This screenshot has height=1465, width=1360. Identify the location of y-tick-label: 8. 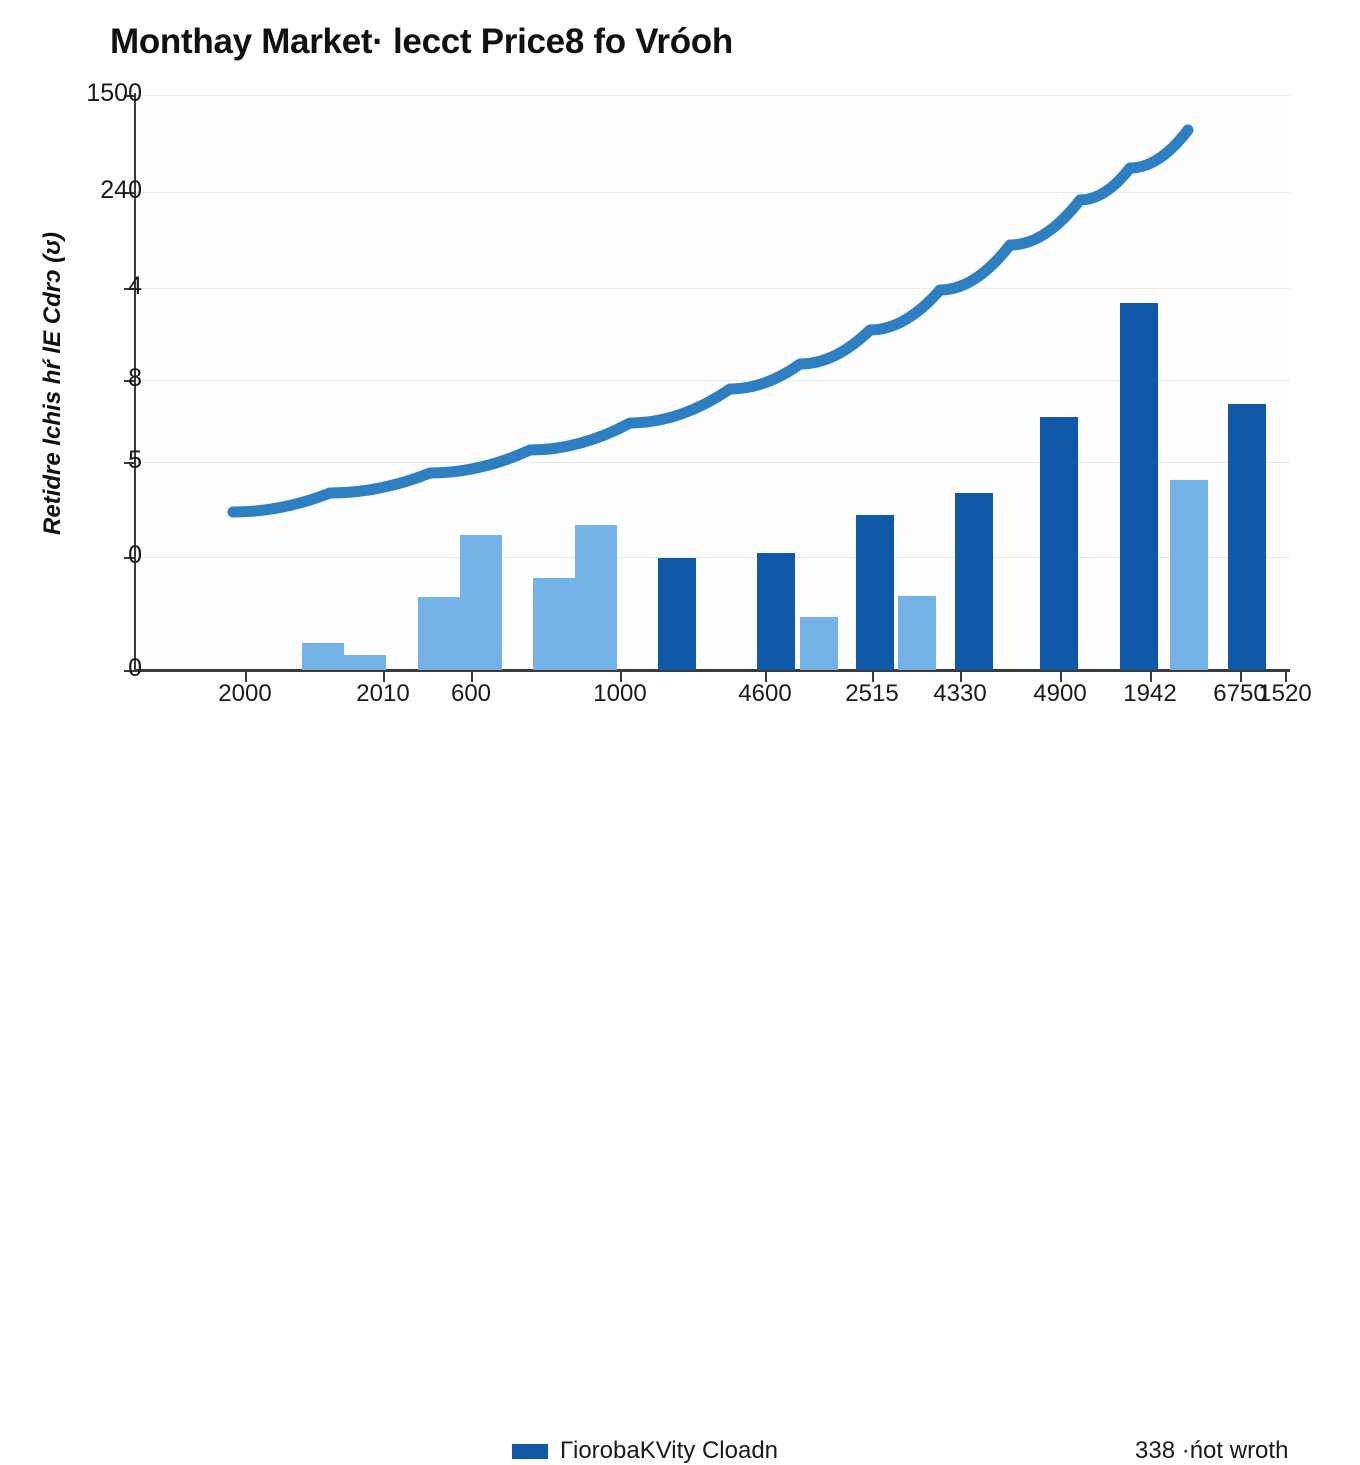
(135, 378).